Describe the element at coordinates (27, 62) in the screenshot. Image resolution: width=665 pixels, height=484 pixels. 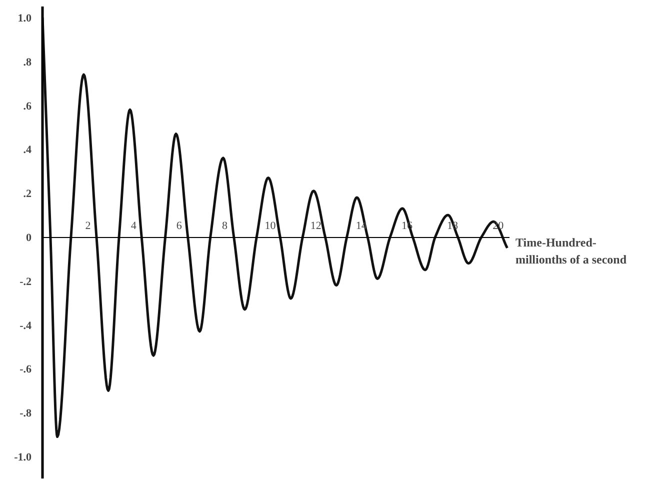
I see `y-tick-label: .8` at that location.